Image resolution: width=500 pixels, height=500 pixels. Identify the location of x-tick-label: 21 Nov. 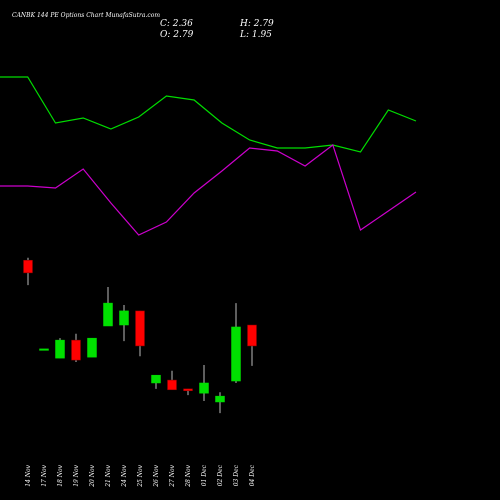
(108, 475).